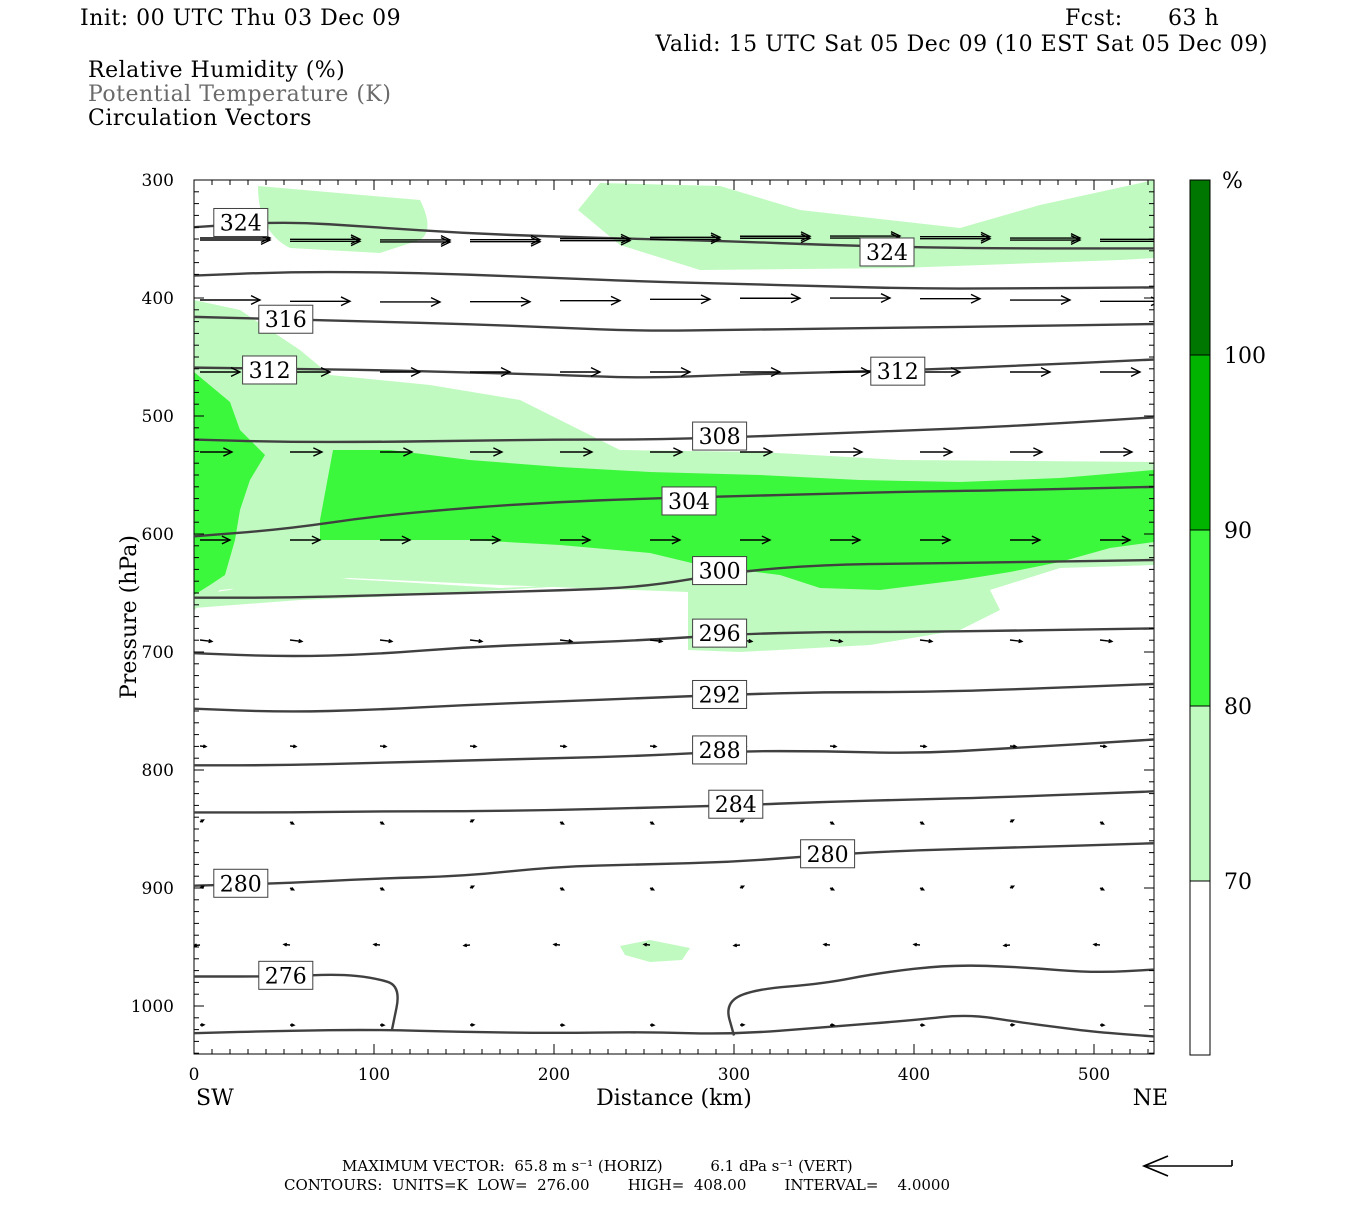  What do you see at coordinates (1238, 707) in the screenshot?
I see `colorbar-label-80: 80` at bounding box center [1238, 707].